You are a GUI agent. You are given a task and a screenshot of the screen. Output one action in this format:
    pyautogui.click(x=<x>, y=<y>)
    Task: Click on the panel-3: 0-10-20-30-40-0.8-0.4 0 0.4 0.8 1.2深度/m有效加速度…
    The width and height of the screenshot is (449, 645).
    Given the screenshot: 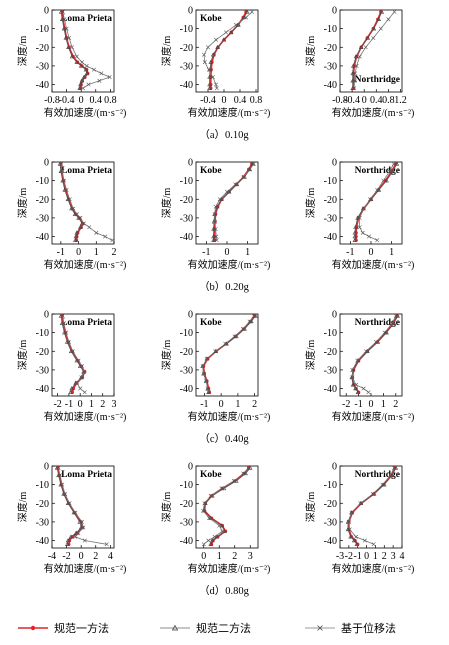 What is the action you would take?
    pyautogui.click(x=359, y=63)
    